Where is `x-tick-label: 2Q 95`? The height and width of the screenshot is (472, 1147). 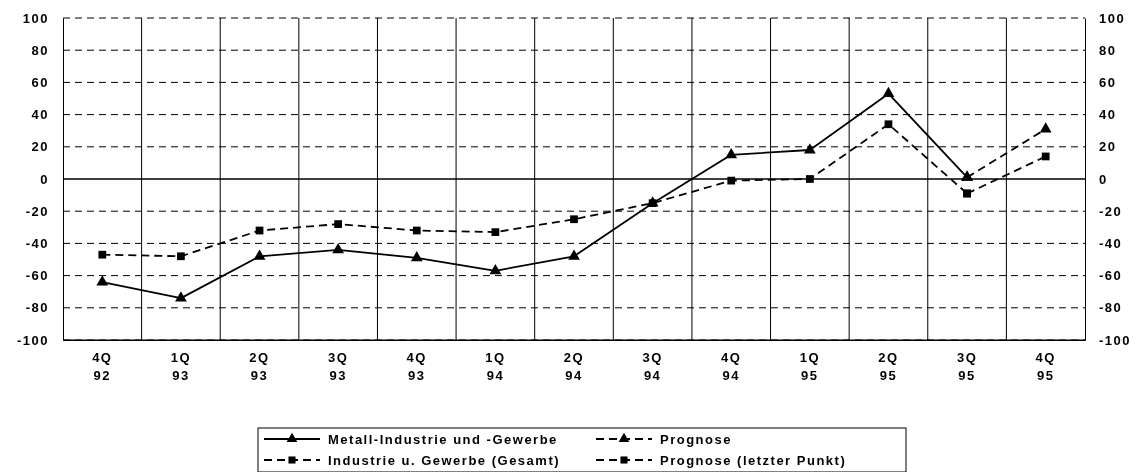 x-tick-label: 2Q 95 is located at coordinates (888, 367).